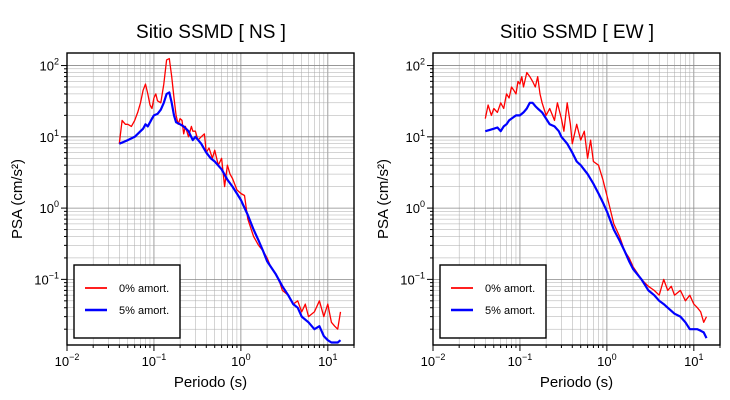 This screenshot has width=730, height=400. What do you see at coordinates (577, 32) in the screenshot?
I see `chart-title: Sitio SSMD [ EW ]` at bounding box center [577, 32].